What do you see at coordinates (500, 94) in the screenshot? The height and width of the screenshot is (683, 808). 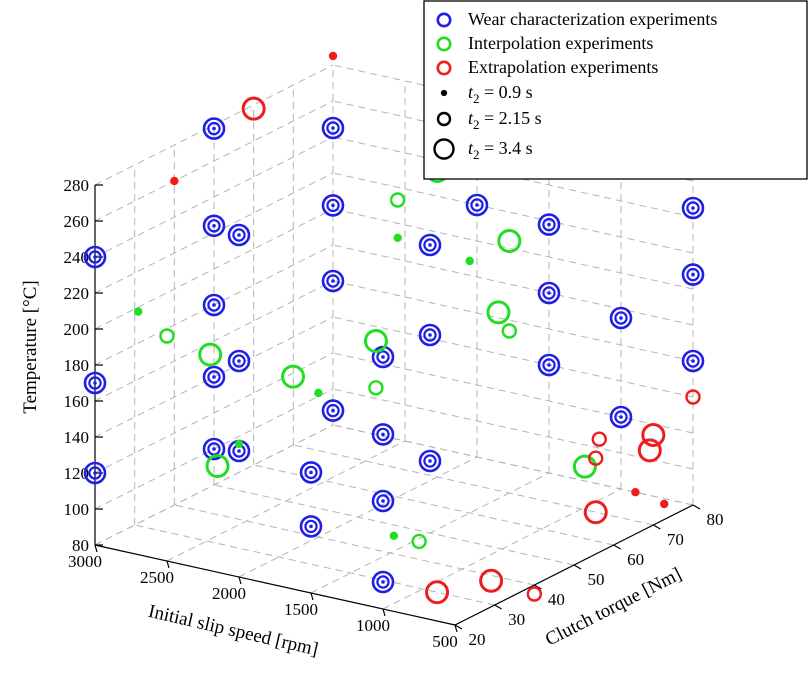 I see `legend-label: t2 = 0.9 s` at bounding box center [500, 94].